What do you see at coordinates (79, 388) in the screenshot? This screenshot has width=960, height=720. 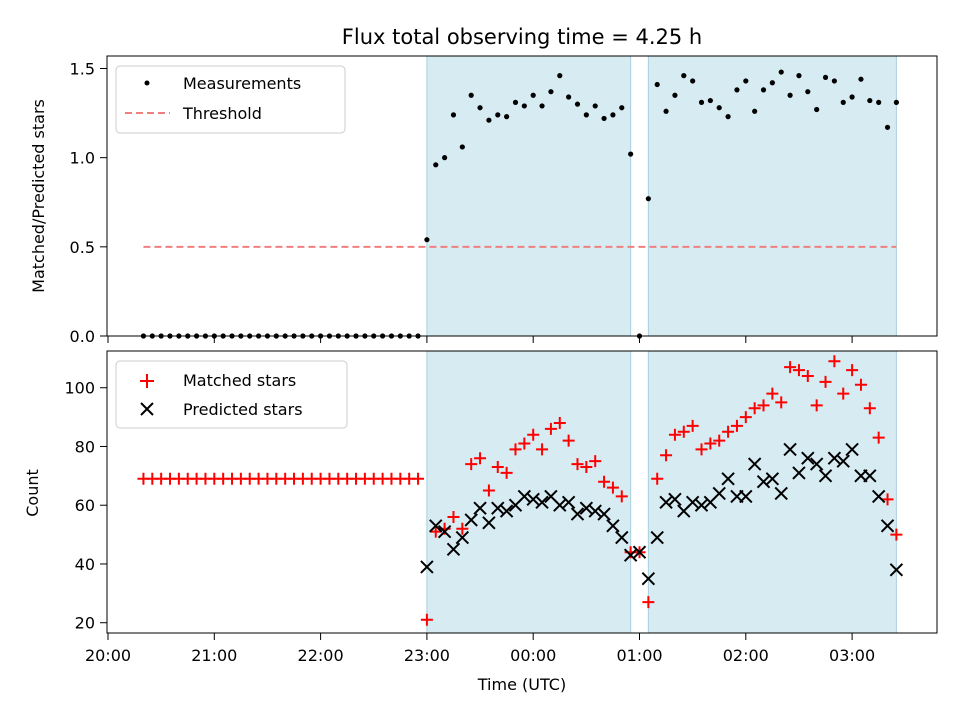 I see `y-tick-label: 100` at bounding box center [79, 388].